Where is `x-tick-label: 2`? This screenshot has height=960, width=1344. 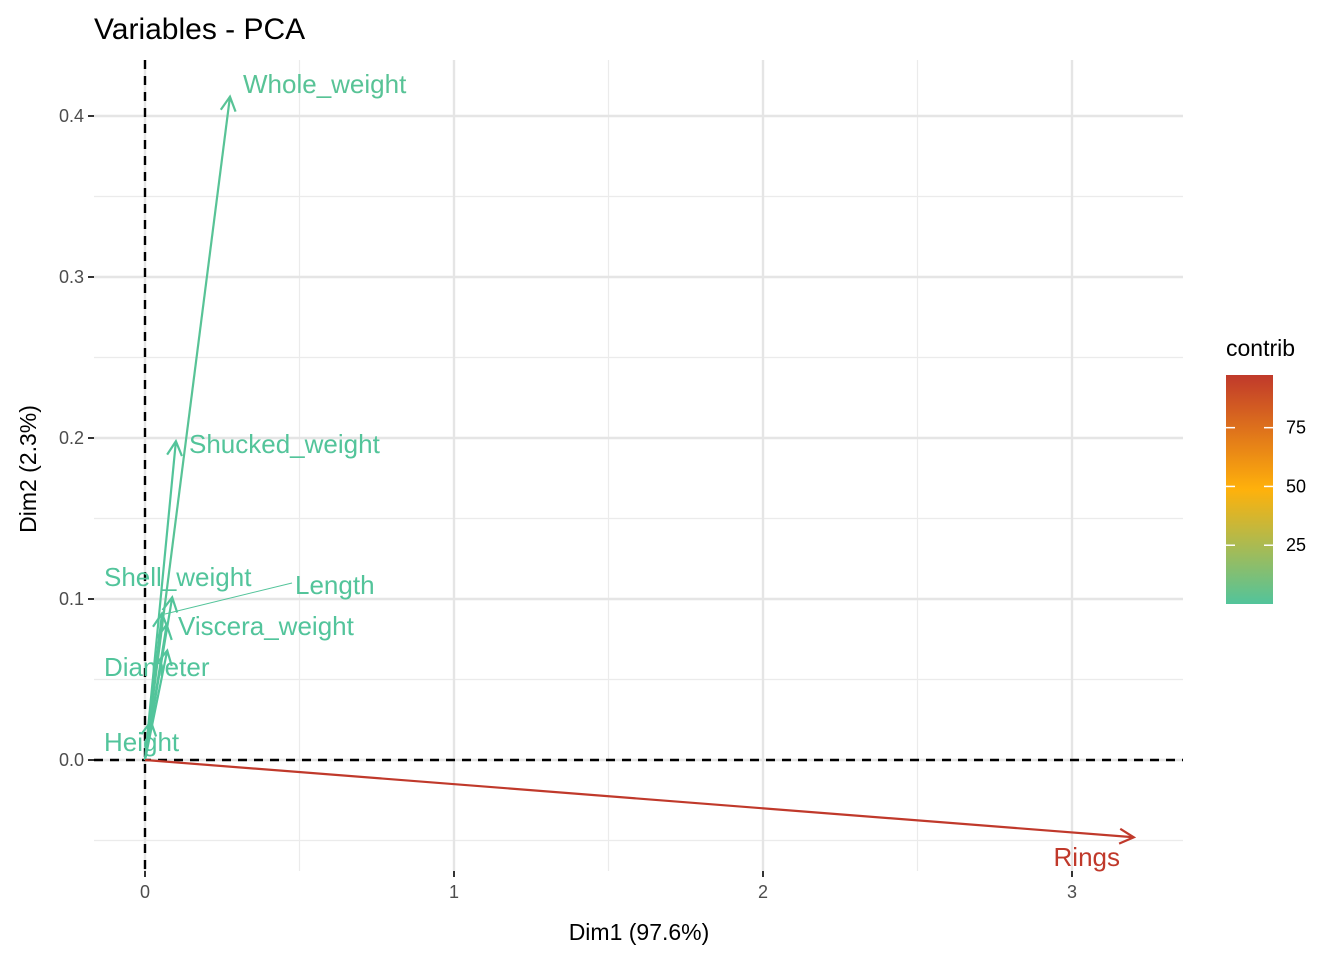 x-tick-label: 2 is located at coordinates (763, 892).